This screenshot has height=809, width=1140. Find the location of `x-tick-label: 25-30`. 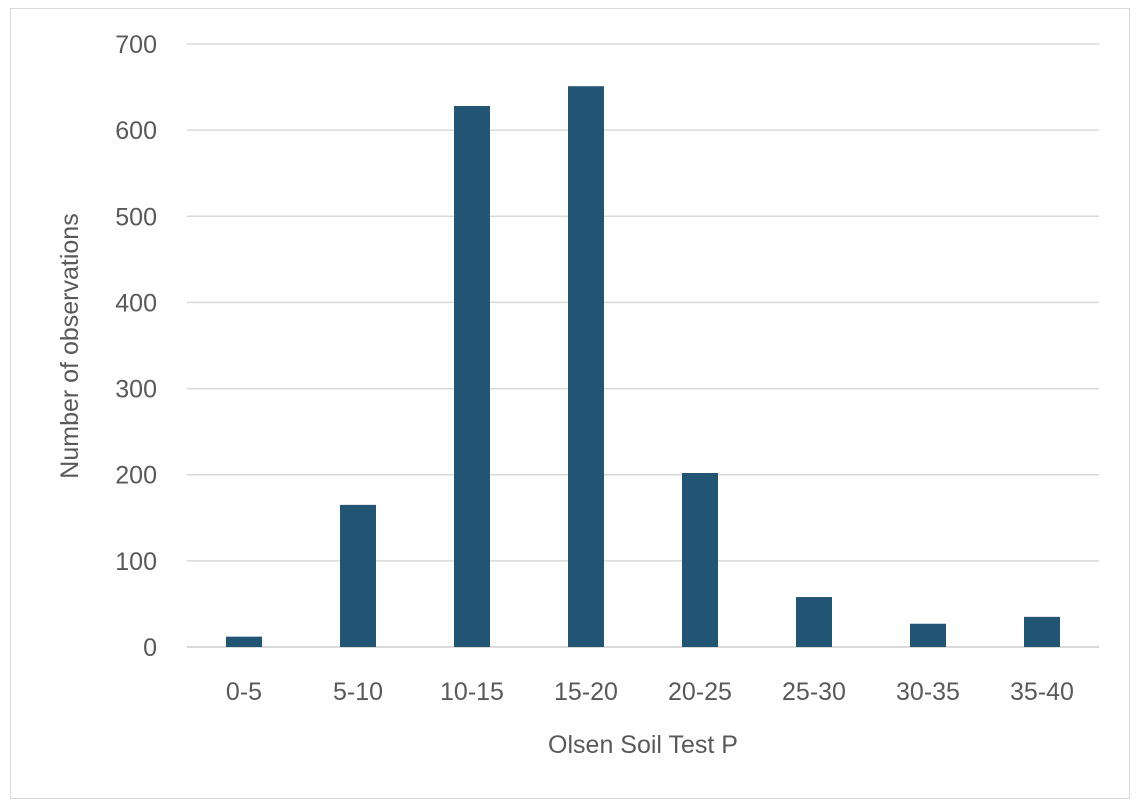

x-tick-label: 25-30 is located at coordinates (814, 692).